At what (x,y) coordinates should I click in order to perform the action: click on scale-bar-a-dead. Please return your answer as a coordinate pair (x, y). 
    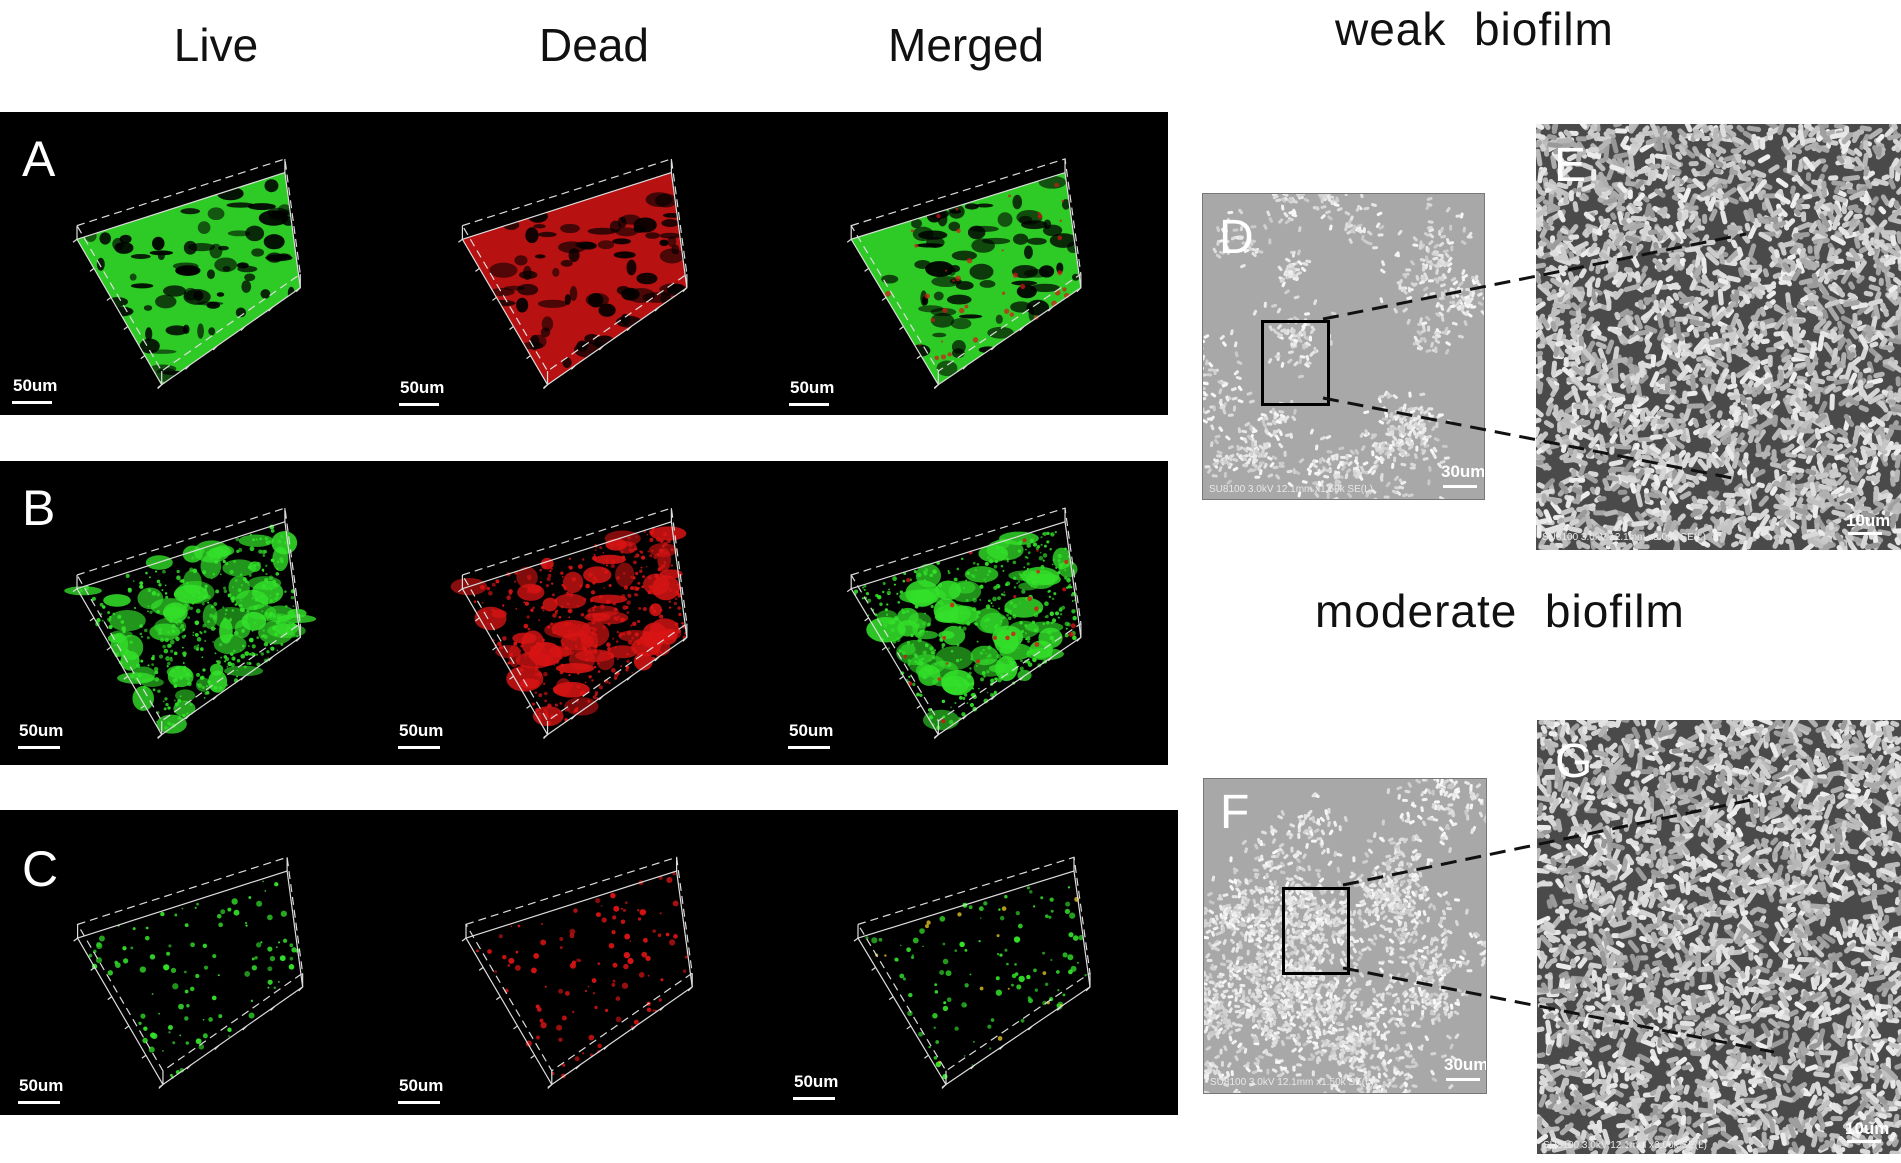
    Looking at the image, I should click on (419, 404).